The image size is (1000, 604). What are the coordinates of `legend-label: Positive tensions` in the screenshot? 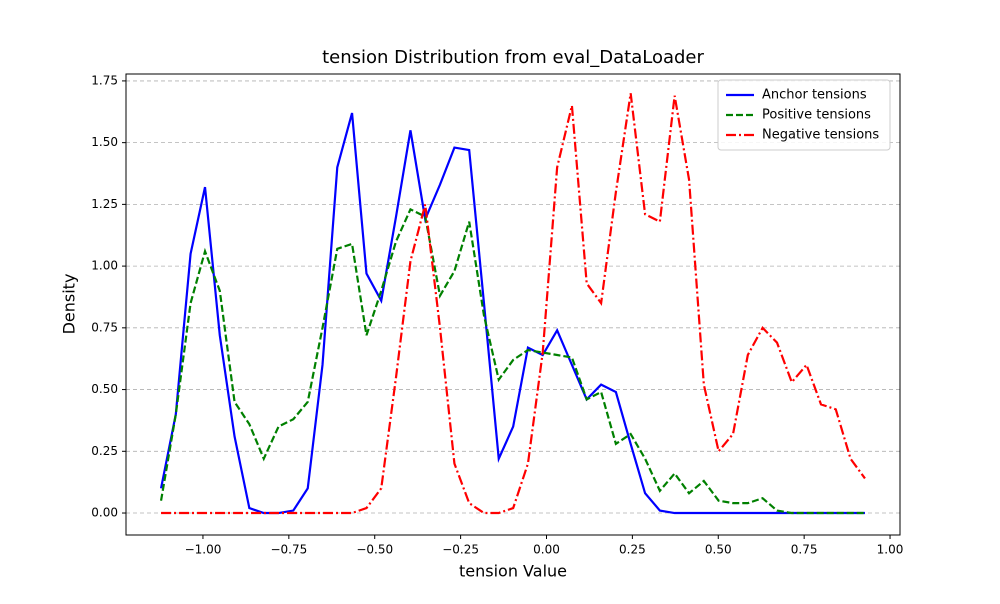 It's located at (816, 115).